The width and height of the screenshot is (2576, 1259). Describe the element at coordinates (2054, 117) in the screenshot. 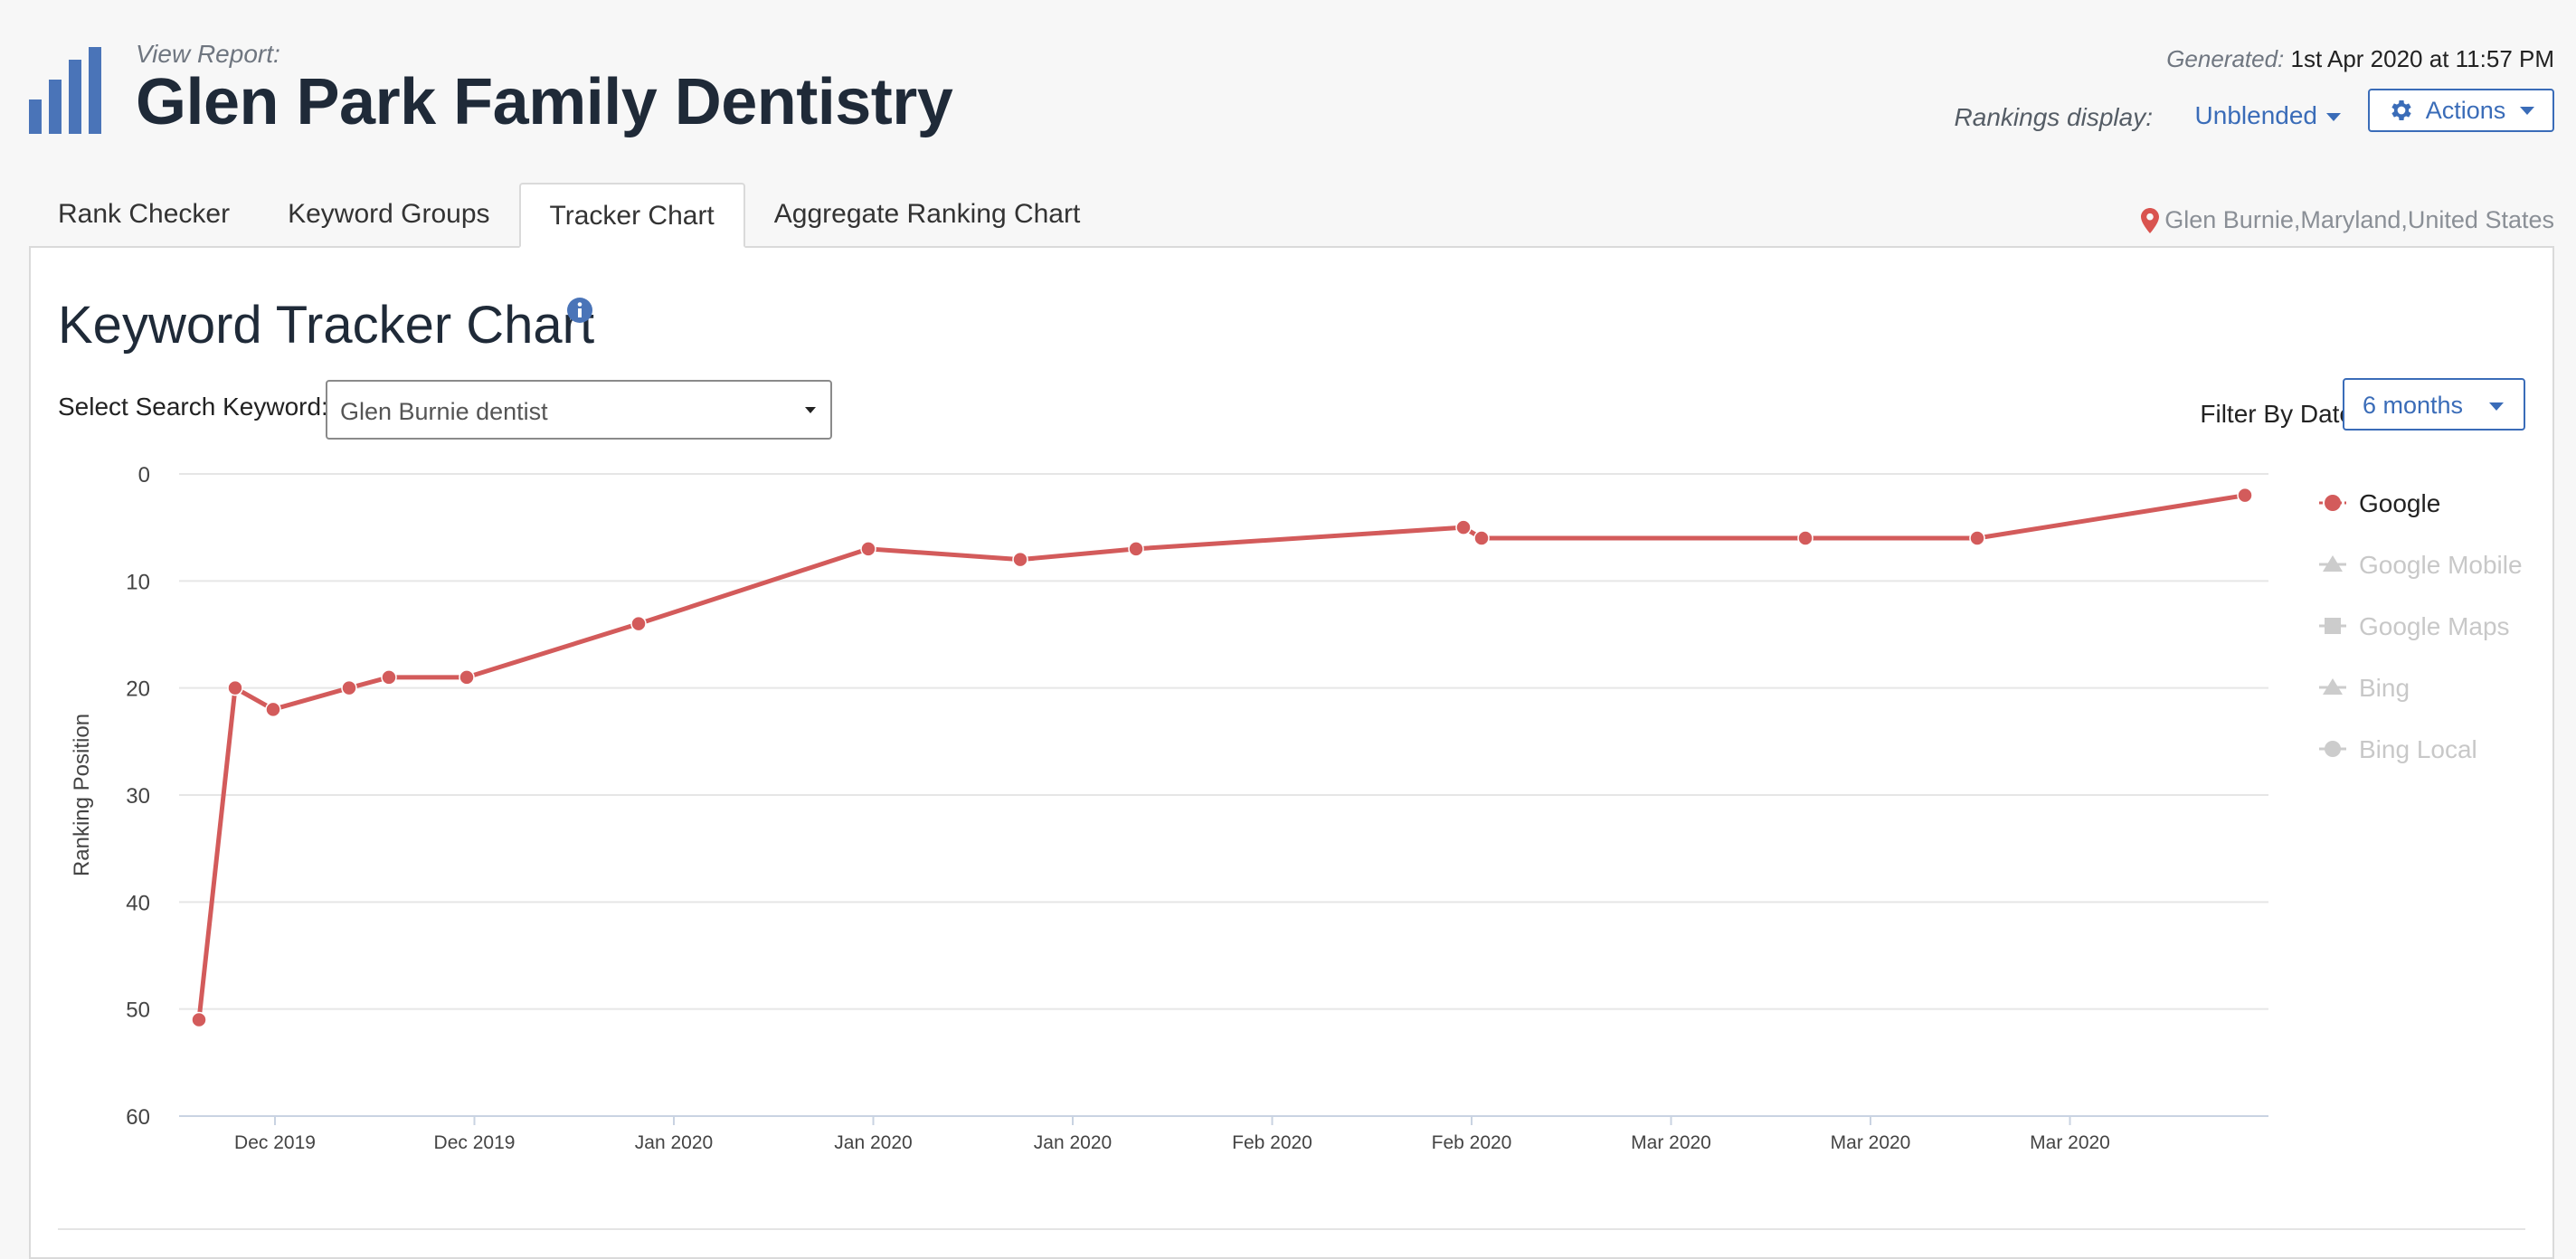

I see `rankings-display-label: Rankings display:` at that location.